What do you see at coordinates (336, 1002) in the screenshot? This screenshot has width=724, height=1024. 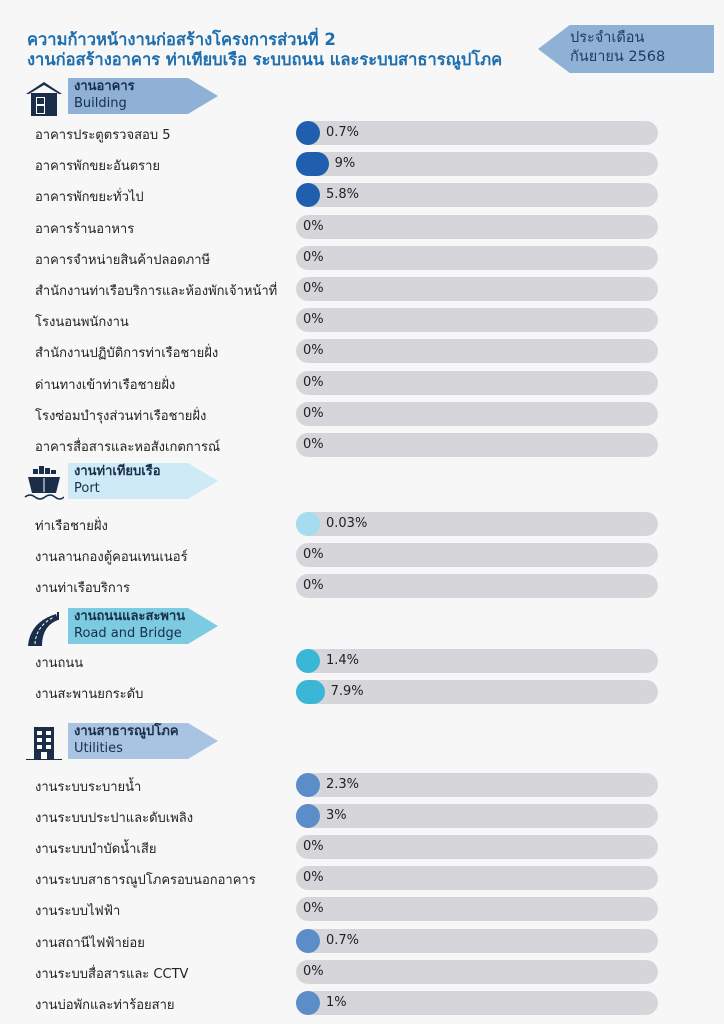 I see `bar-value-label: 1%` at bounding box center [336, 1002].